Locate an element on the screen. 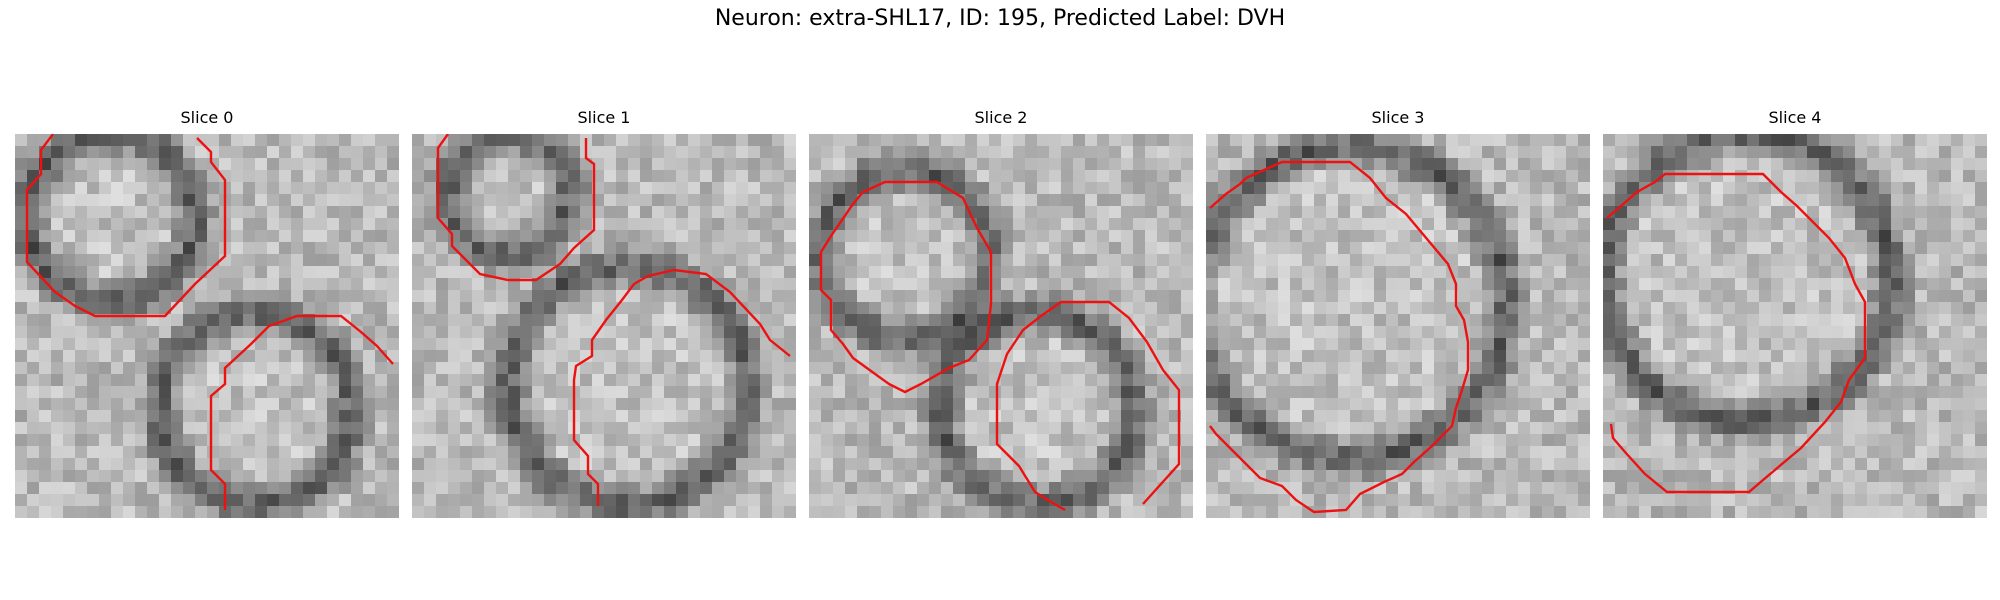 The width and height of the screenshot is (2000, 600). slice-title-2: Slice 2 is located at coordinates (1001, 117).